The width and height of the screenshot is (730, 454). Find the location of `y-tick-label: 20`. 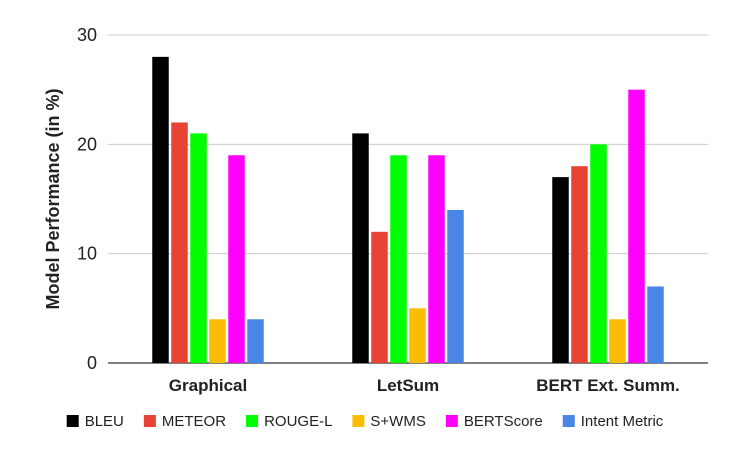

y-tick-label: 20 is located at coordinates (87, 144).